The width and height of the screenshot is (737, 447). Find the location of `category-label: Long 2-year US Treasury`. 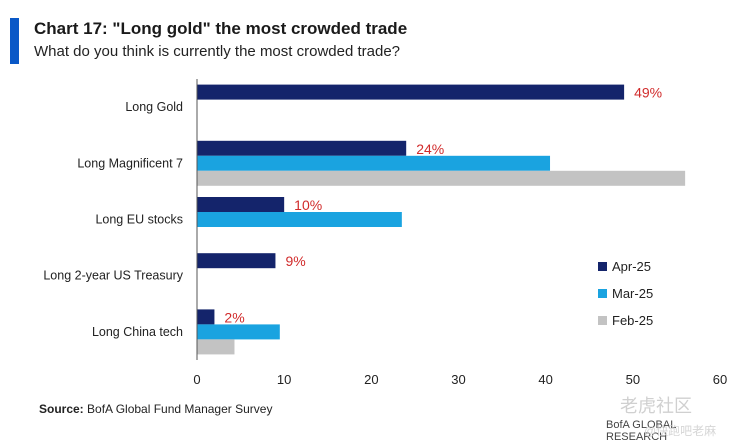

category-label: Long 2-year US Treasury is located at coordinates (113, 276).